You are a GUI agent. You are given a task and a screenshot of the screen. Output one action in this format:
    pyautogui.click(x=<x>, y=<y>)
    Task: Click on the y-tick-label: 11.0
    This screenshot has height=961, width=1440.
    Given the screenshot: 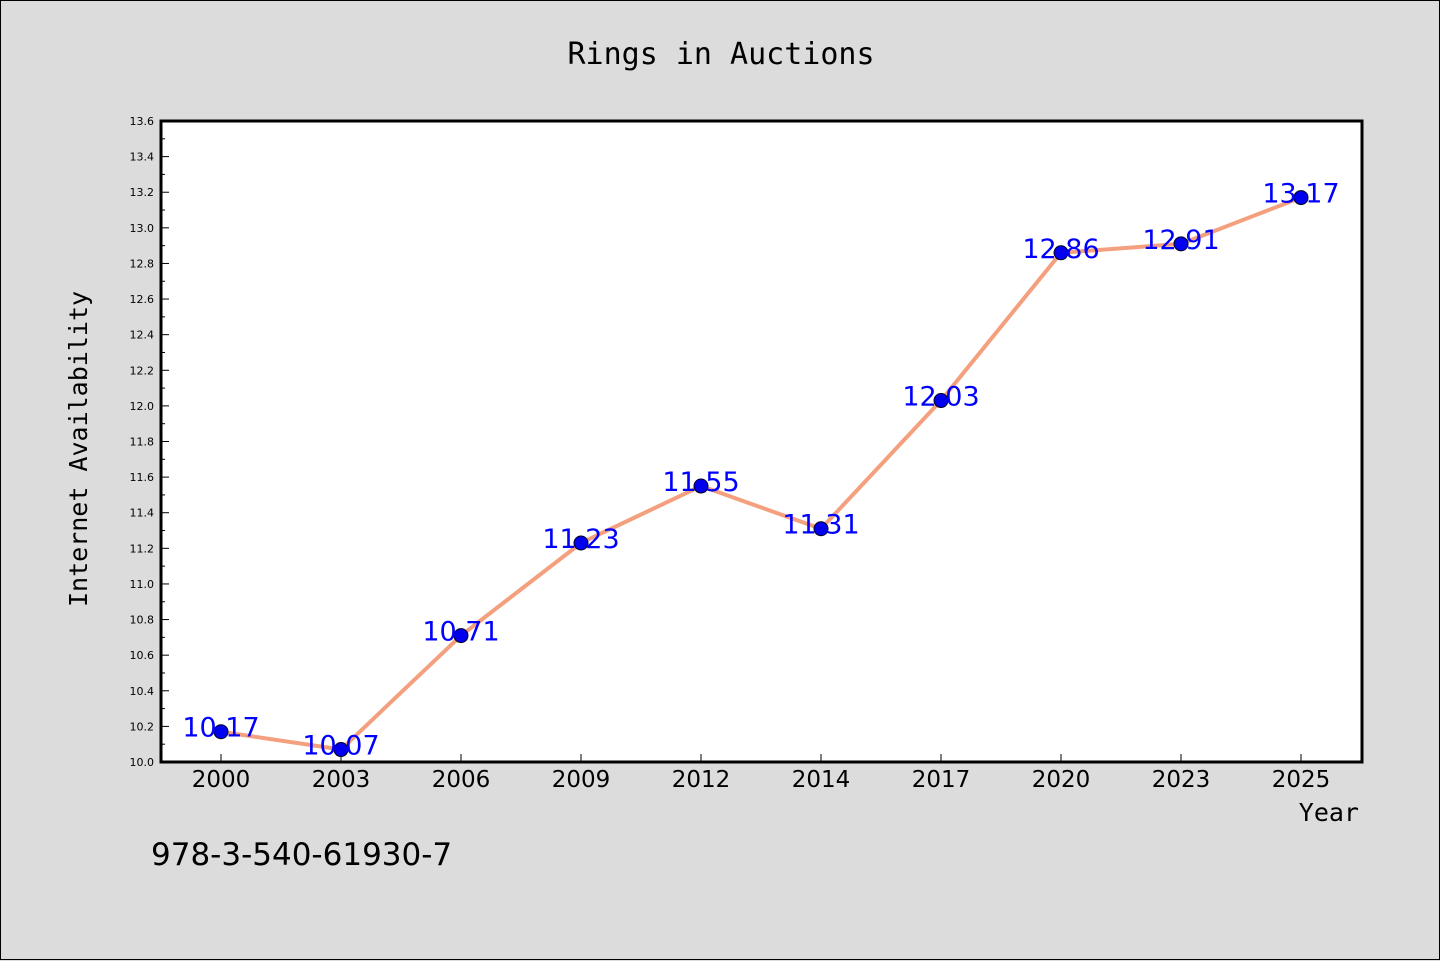 What is the action you would take?
    pyautogui.click(x=142, y=584)
    